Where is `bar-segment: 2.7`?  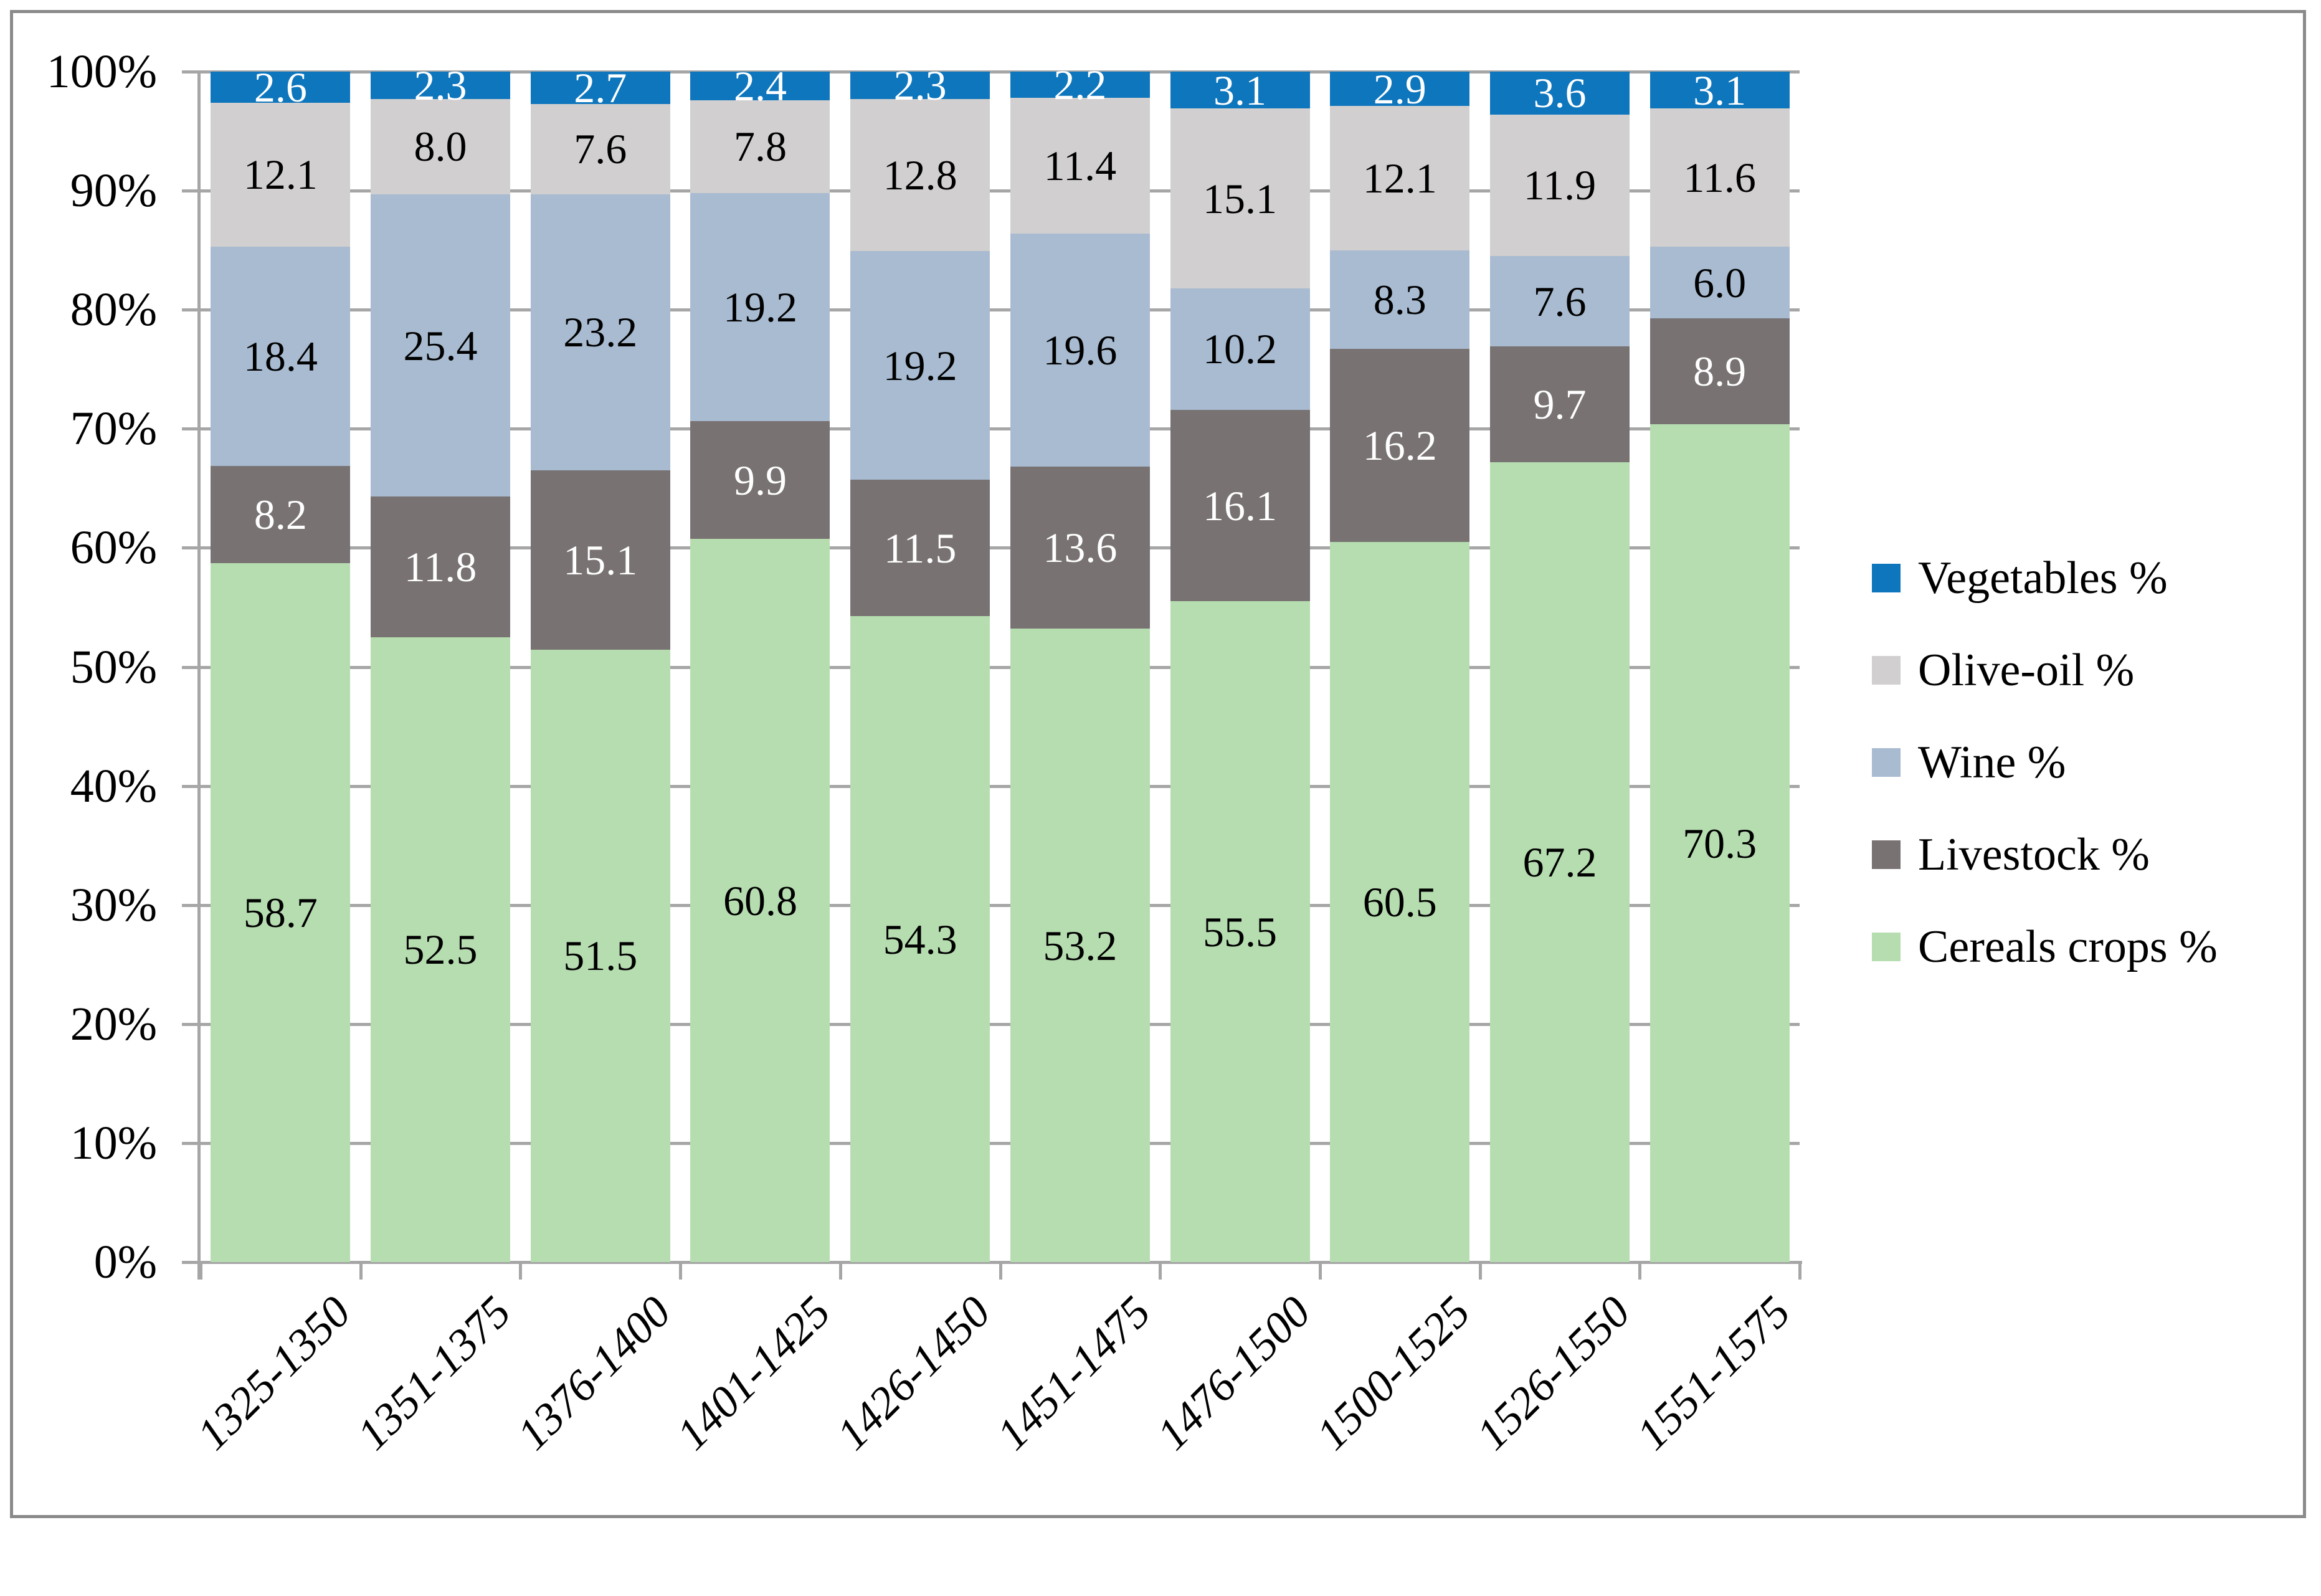 bar-segment: 2.7 is located at coordinates (600, 88).